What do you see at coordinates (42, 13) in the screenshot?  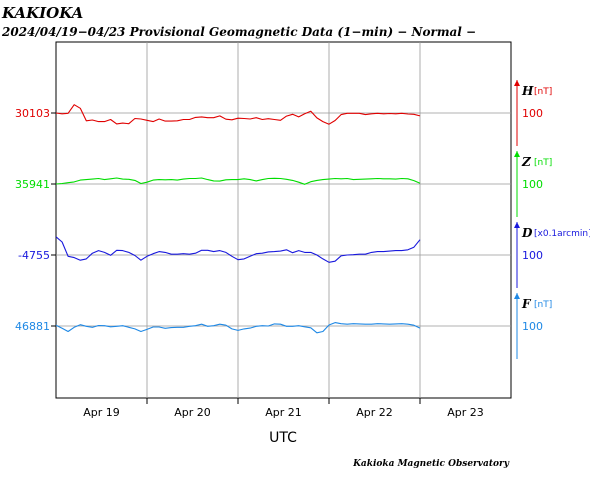 I see `station-title: KAKIOKA` at bounding box center [42, 13].